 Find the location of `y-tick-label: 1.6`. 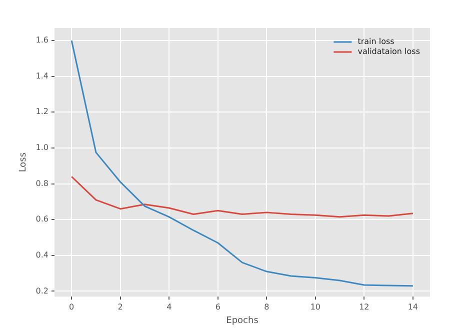

y-tick-label: 1.6 is located at coordinates (42, 40).